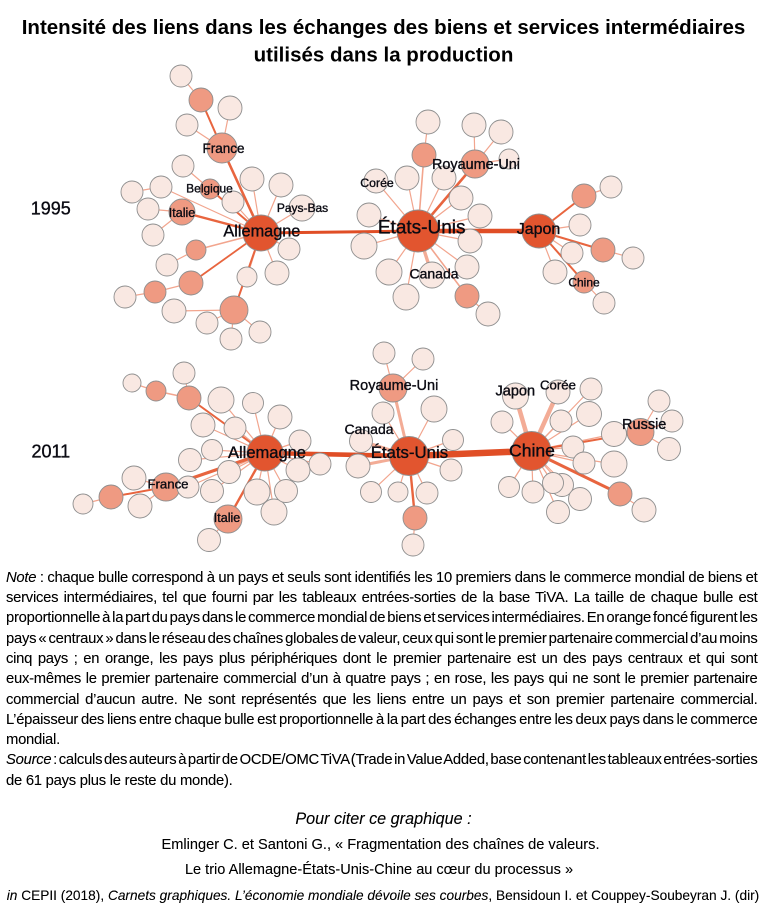  I want to click on svg-text: Pays-Bas, so click(302, 208).